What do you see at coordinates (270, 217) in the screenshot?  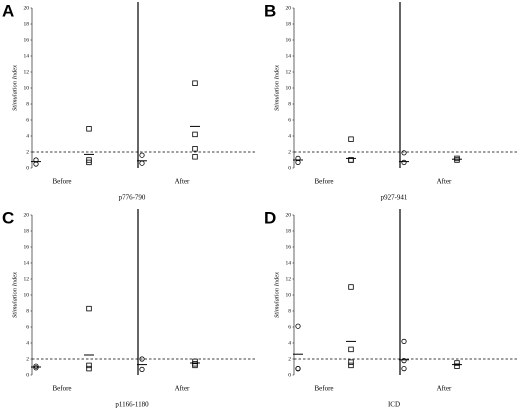 I see `panel-letter: D` at bounding box center [270, 217].